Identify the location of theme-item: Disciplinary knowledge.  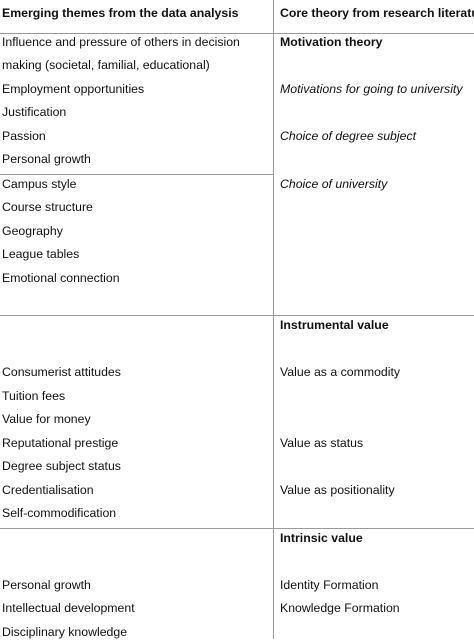
(65, 632).